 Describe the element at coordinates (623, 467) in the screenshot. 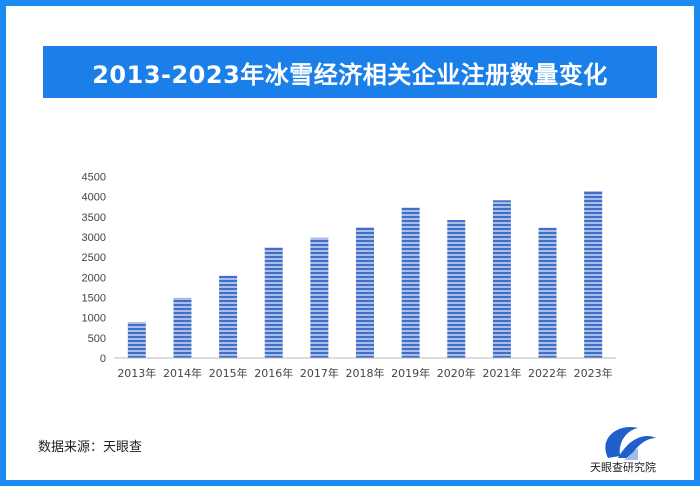

I see `logo-text: 天眼查研究院` at that location.